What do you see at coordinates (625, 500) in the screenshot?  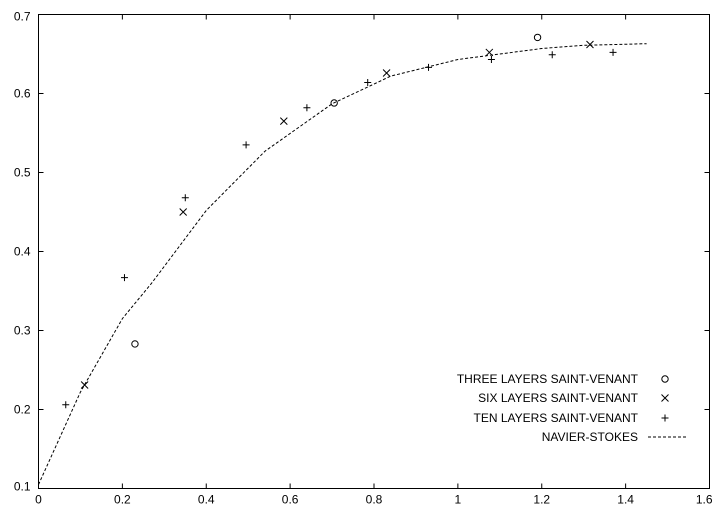 I see `x-tick-label: 1.4` at bounding box center [625, 500].